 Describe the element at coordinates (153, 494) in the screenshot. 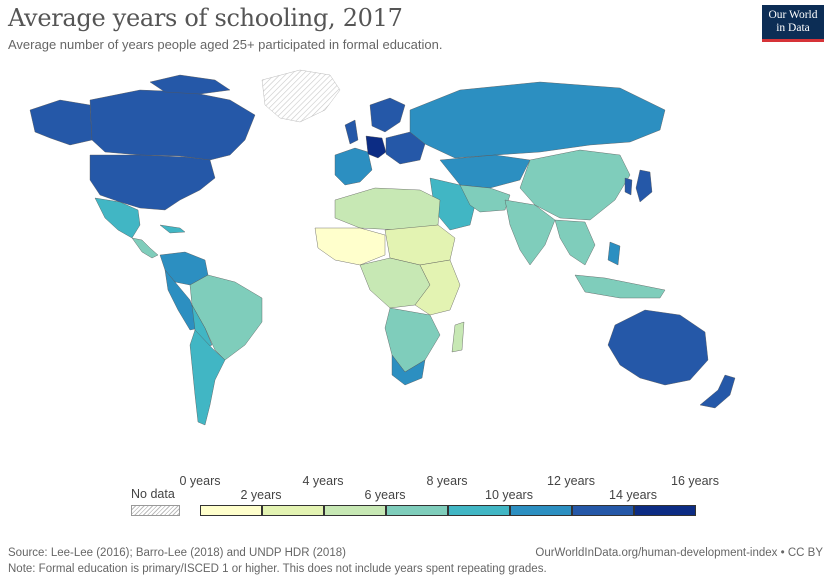

I see `legend-no-data-label: No data` at that location.